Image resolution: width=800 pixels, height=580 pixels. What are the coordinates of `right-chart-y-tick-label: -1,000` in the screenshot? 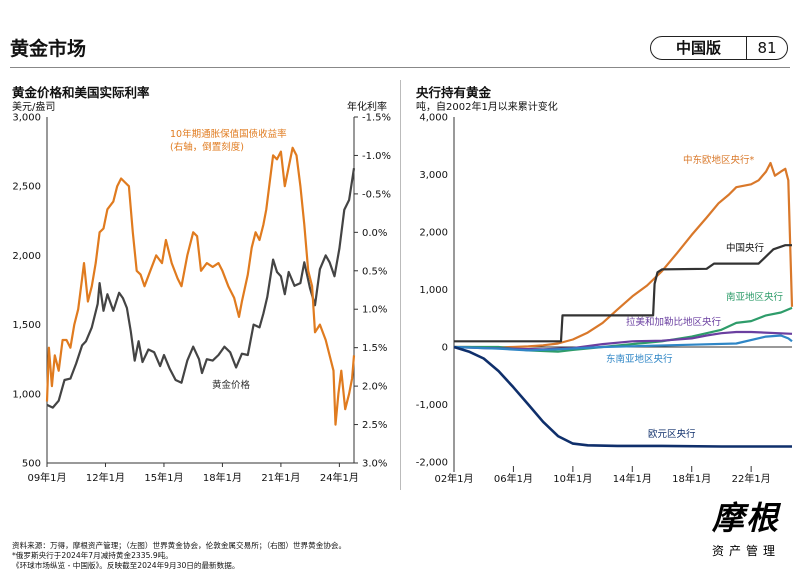 It's located at (432, 405).